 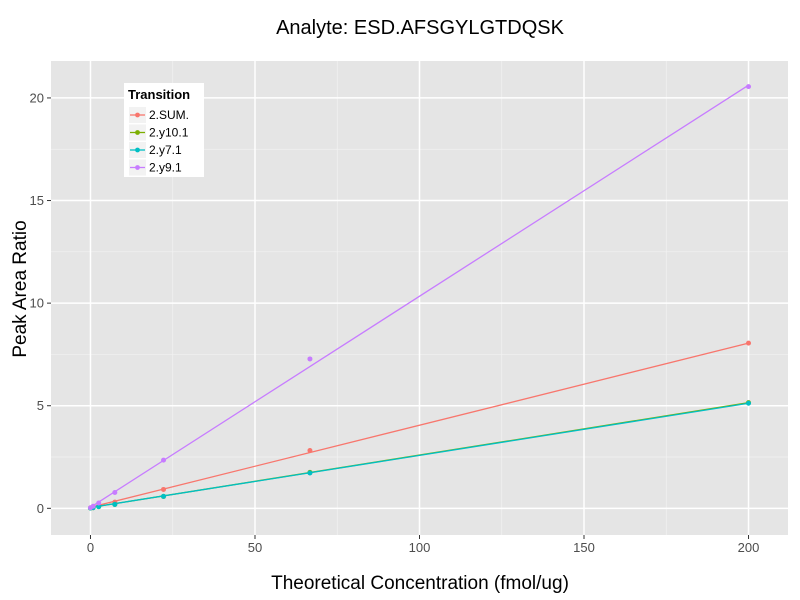 I want to click on legend-label: 2.y9.1, so click(x=165, y=168).